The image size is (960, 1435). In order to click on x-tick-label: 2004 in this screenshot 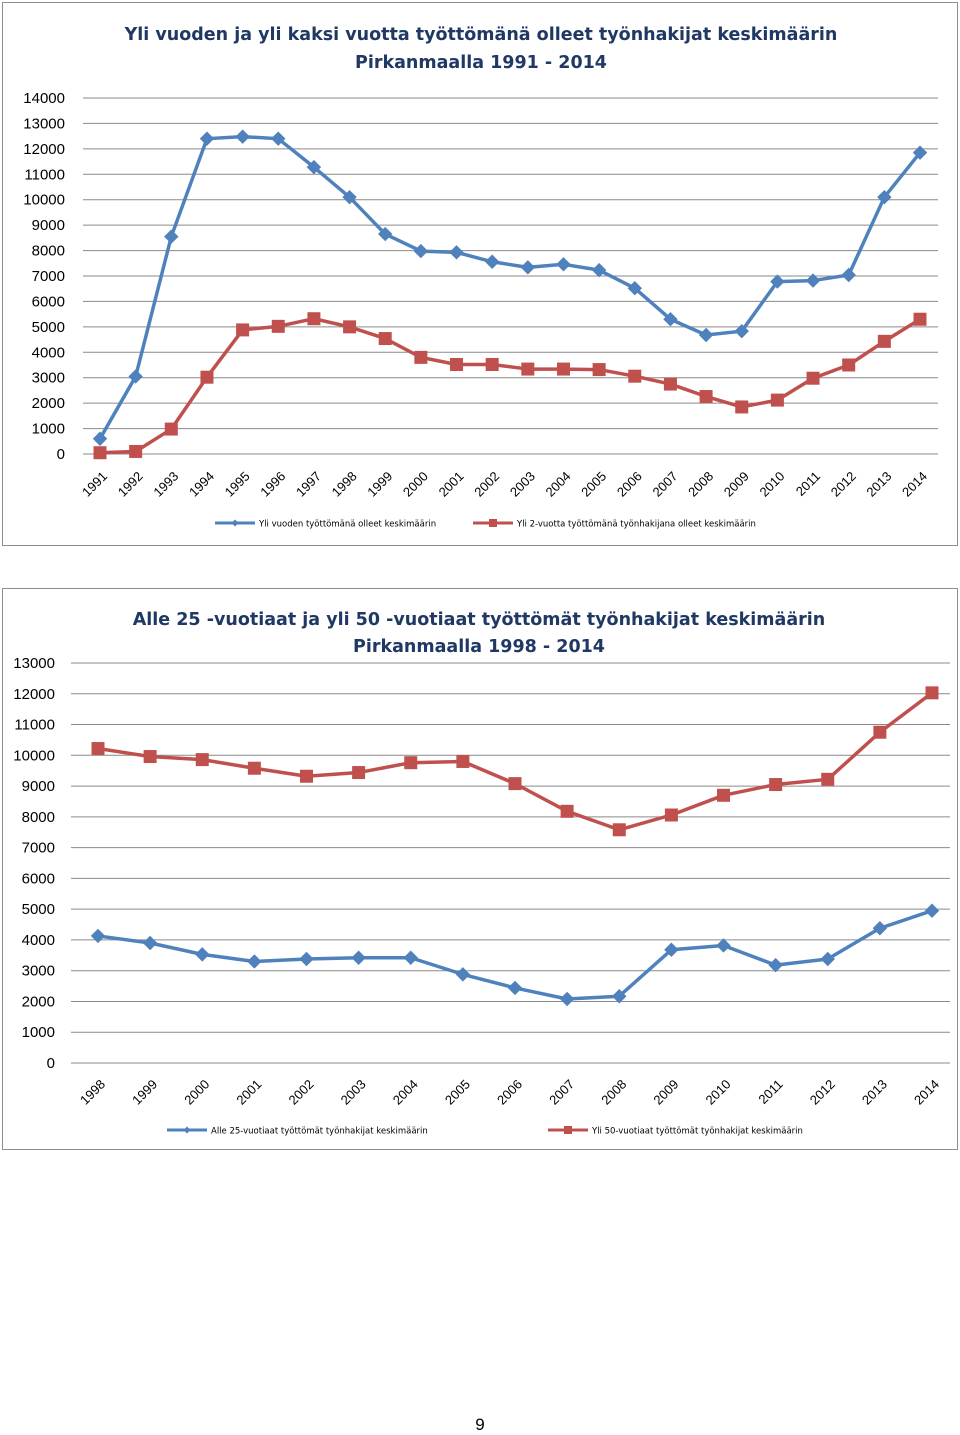, I will do `click(405, 1092)`.